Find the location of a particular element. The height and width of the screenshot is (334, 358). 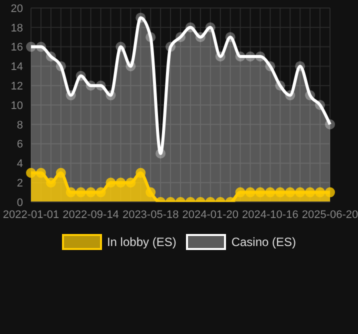

legend-label: In lobby (ES) is located at coordinates (141, 242).